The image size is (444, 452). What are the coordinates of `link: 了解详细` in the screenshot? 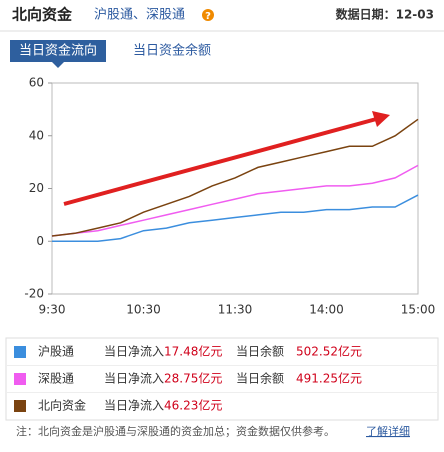 It's located at (388, 431).